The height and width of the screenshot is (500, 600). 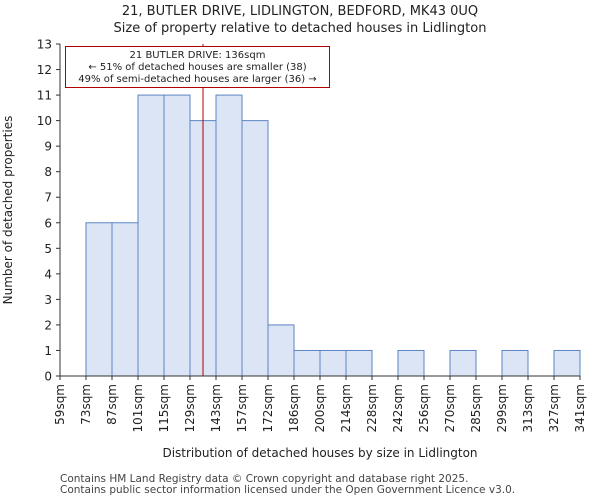 What do you see at coordinates (346, 408) in the screenshot?
I see `x-tick-label: 214sqm` at bounding box center [346, 408].